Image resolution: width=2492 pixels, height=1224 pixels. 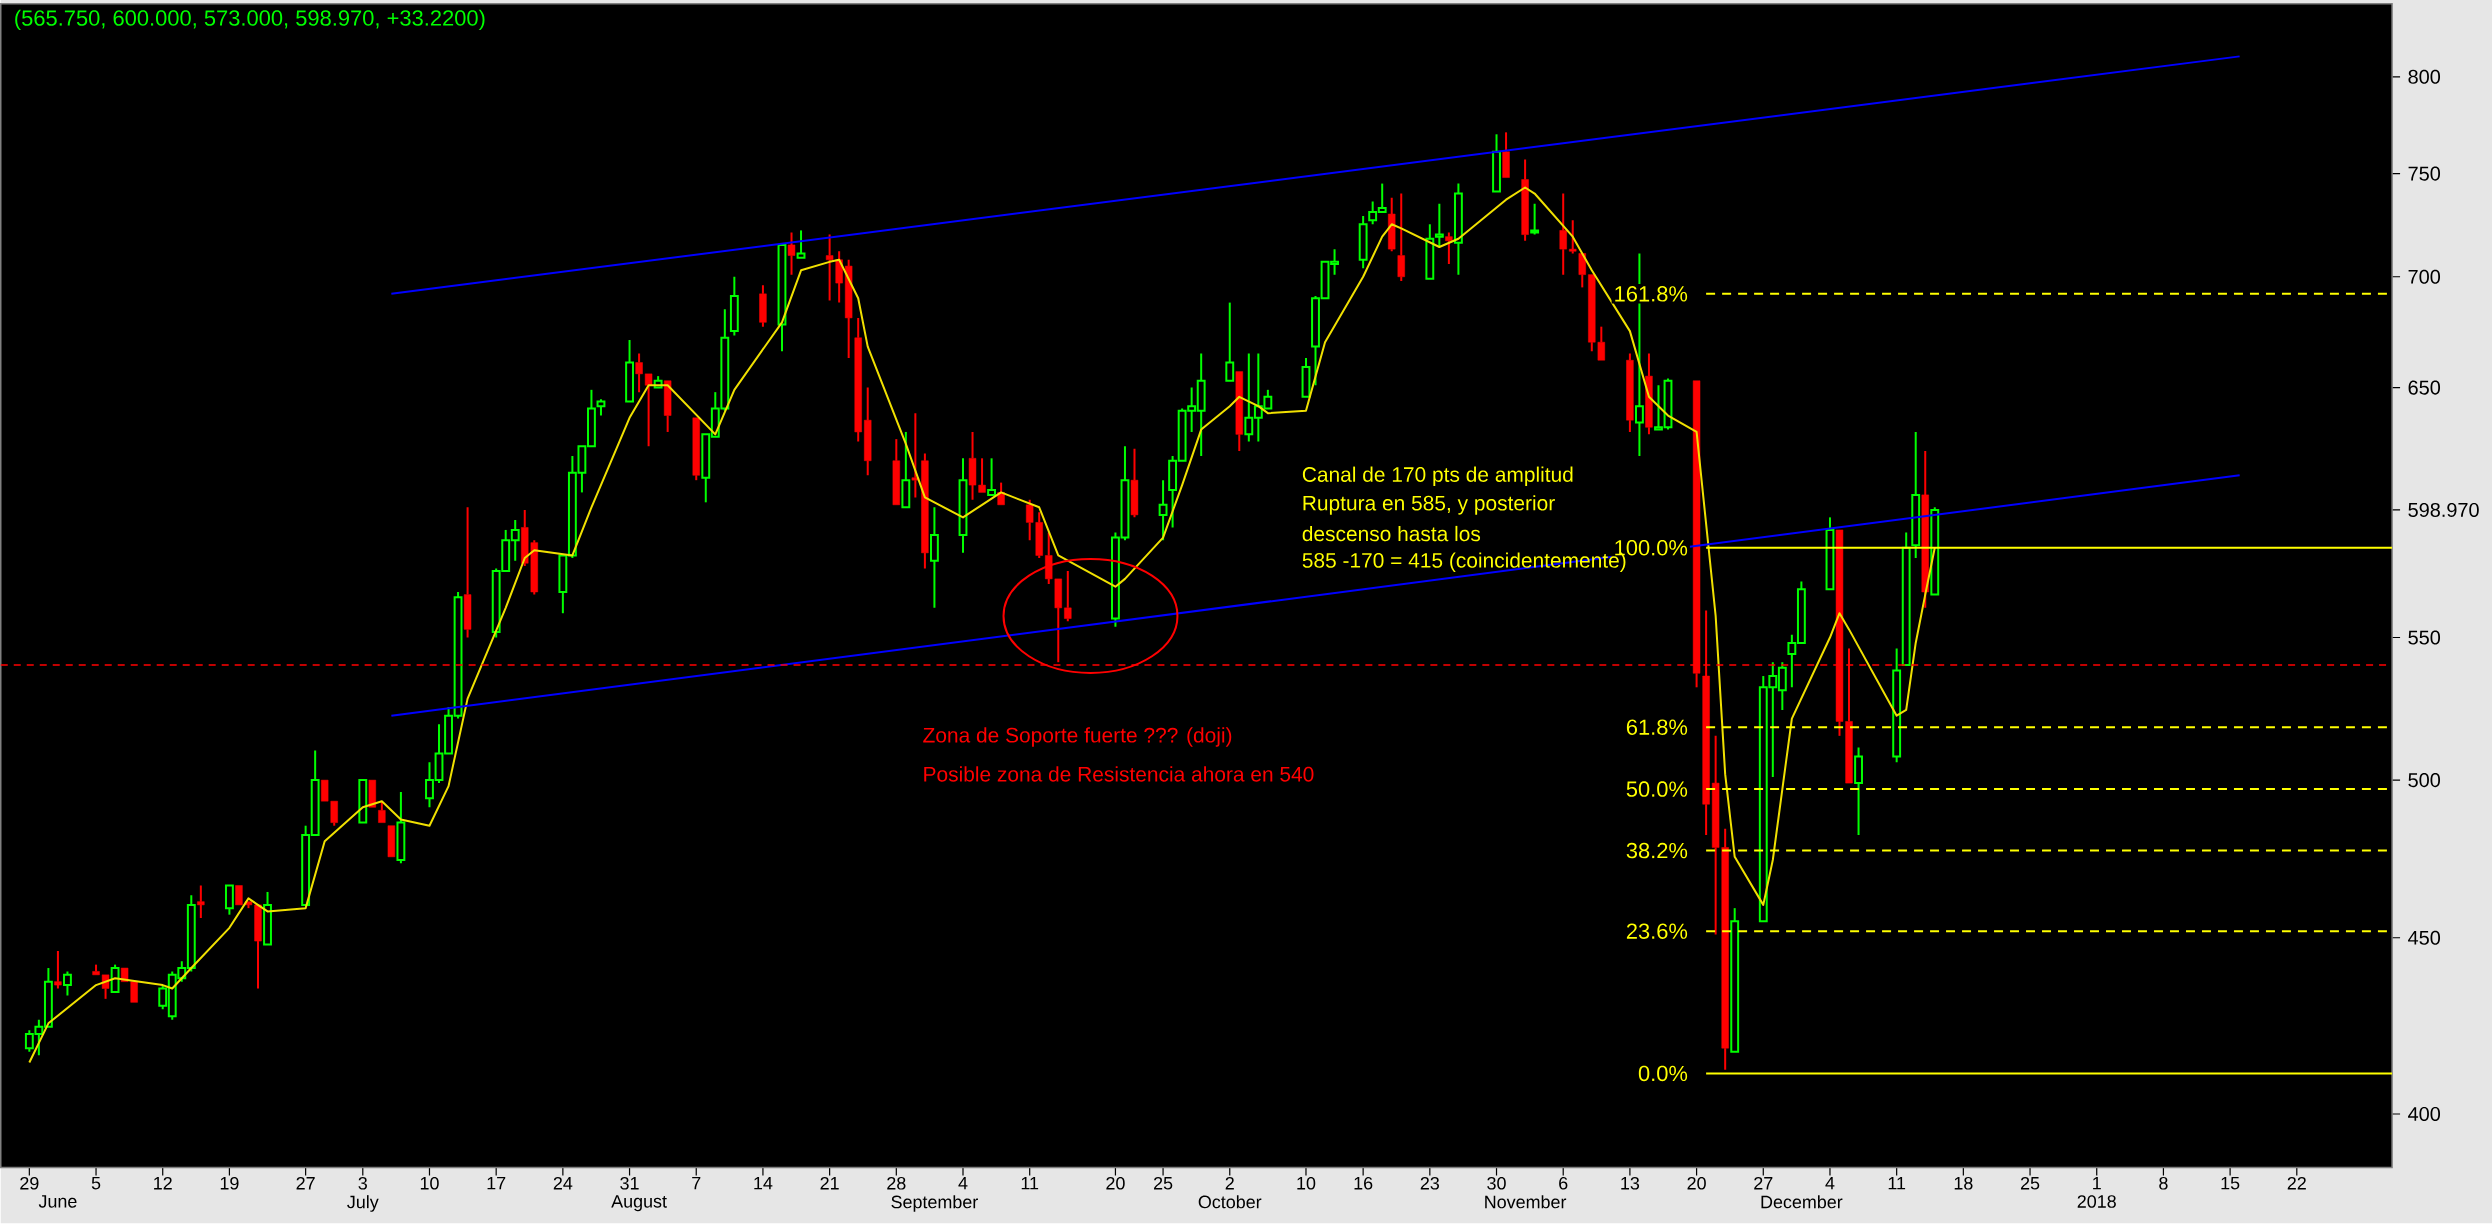 I want to click on annotation: descenso hasta los, so click(x=1391, y=534).